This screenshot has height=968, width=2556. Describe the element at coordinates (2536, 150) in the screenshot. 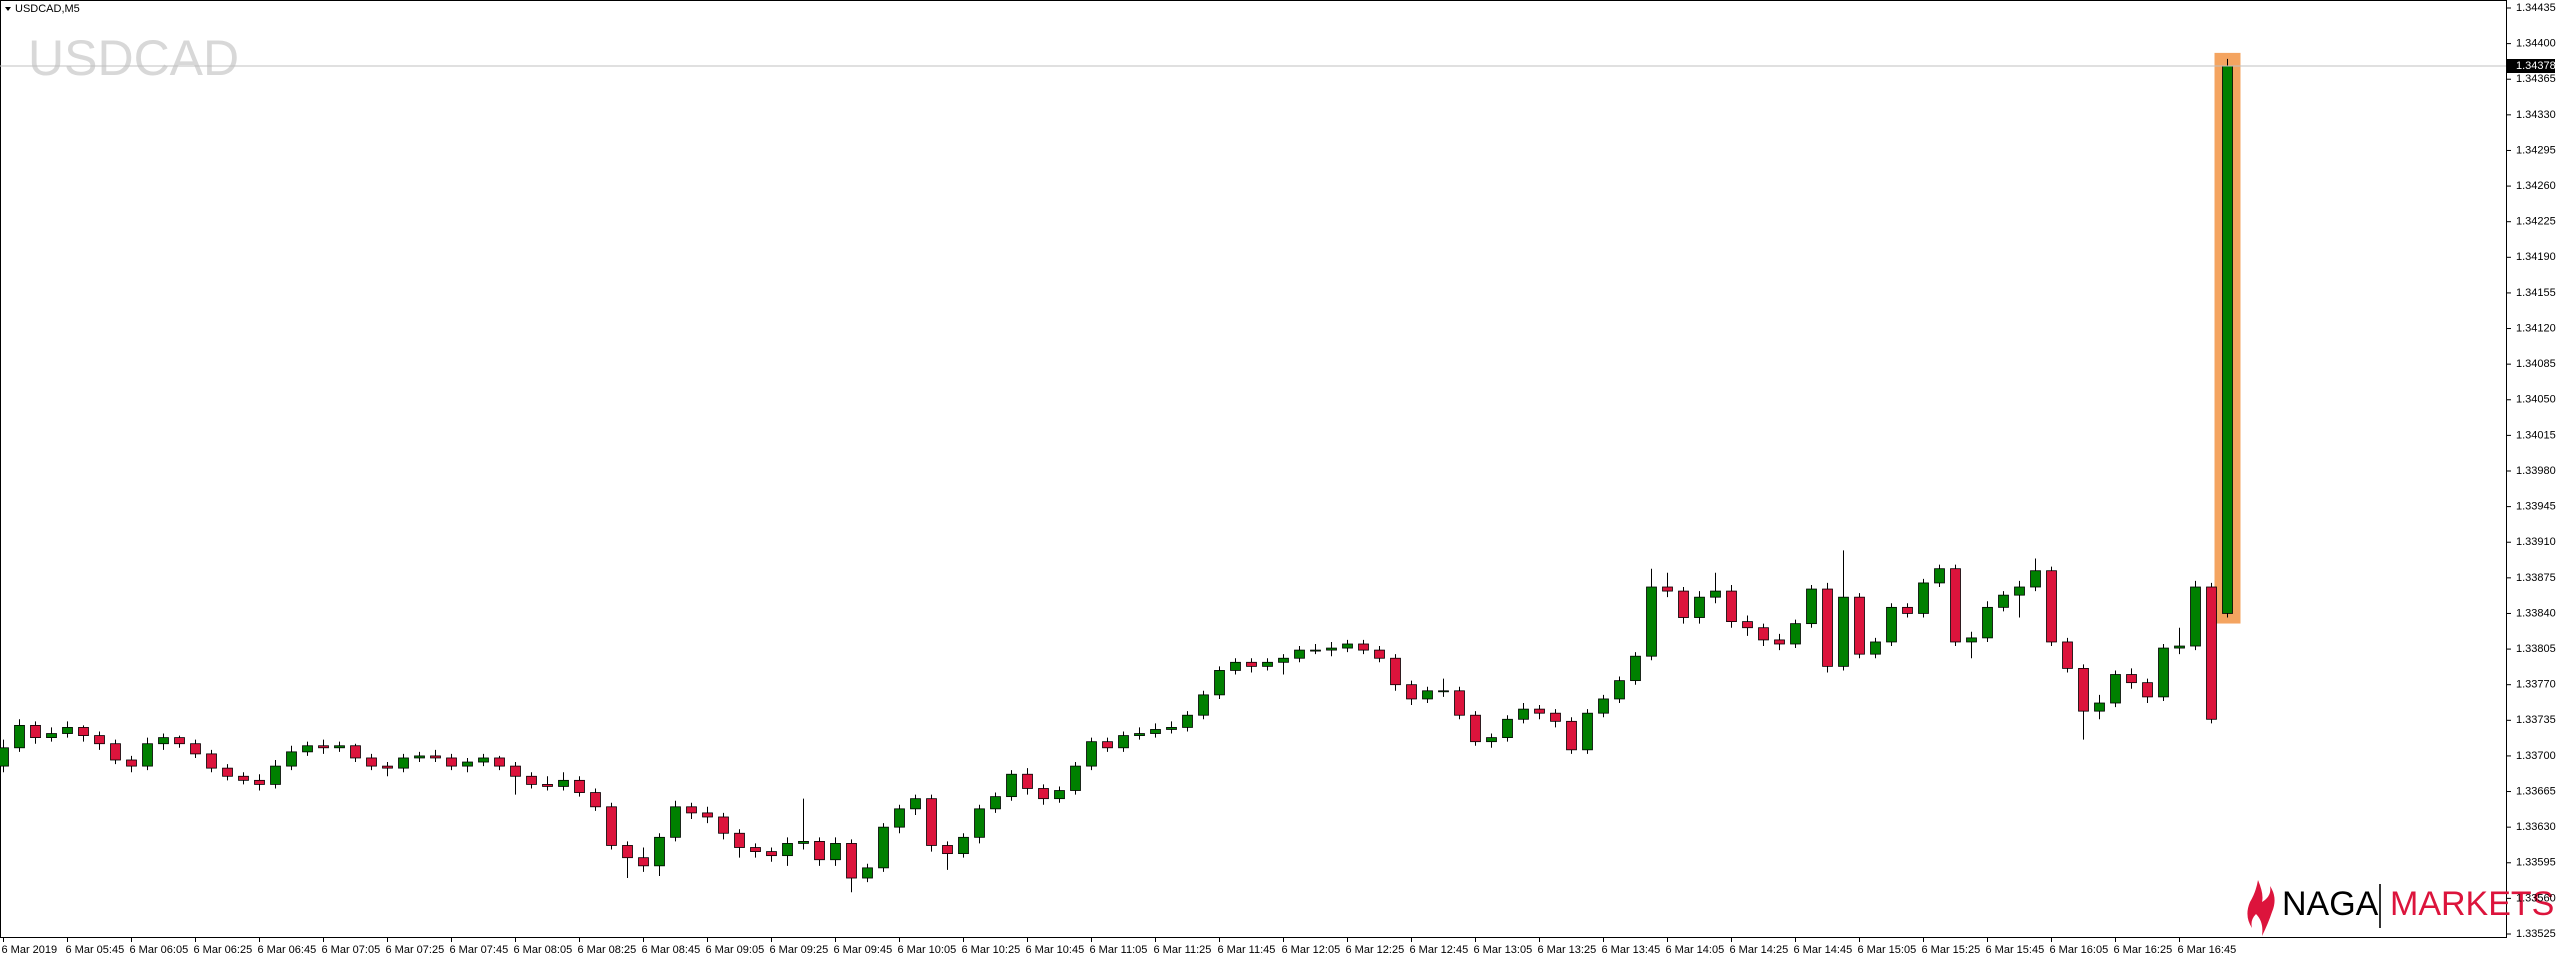

I see `y-tick-label: 1.34295` at that location.